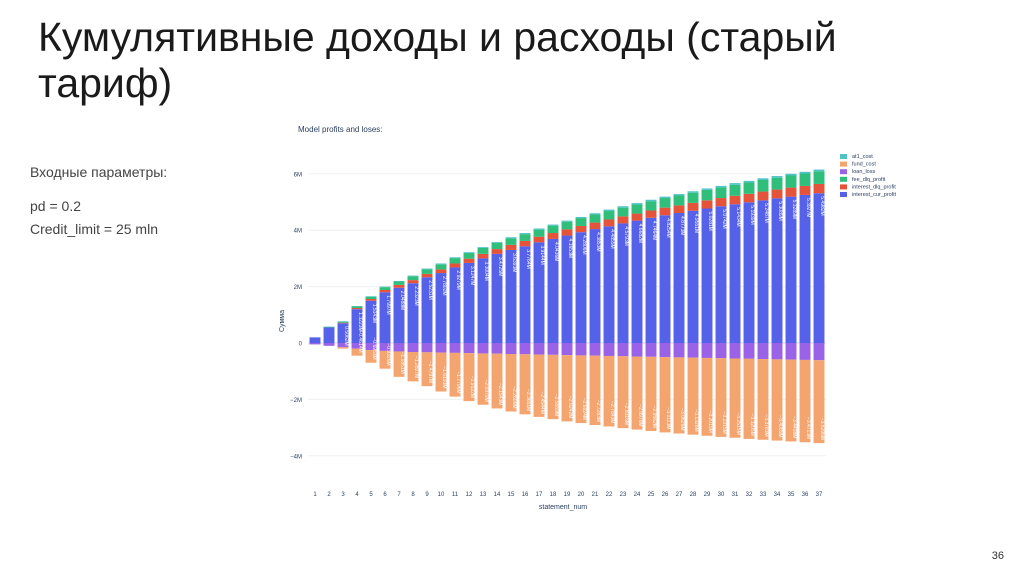 The height and width of the screenshot is (581, 1024). What do you see at coordinates (399, 495) in the screenshot?
I see `x-tick-label: 7` at bounding box center [399, 495].